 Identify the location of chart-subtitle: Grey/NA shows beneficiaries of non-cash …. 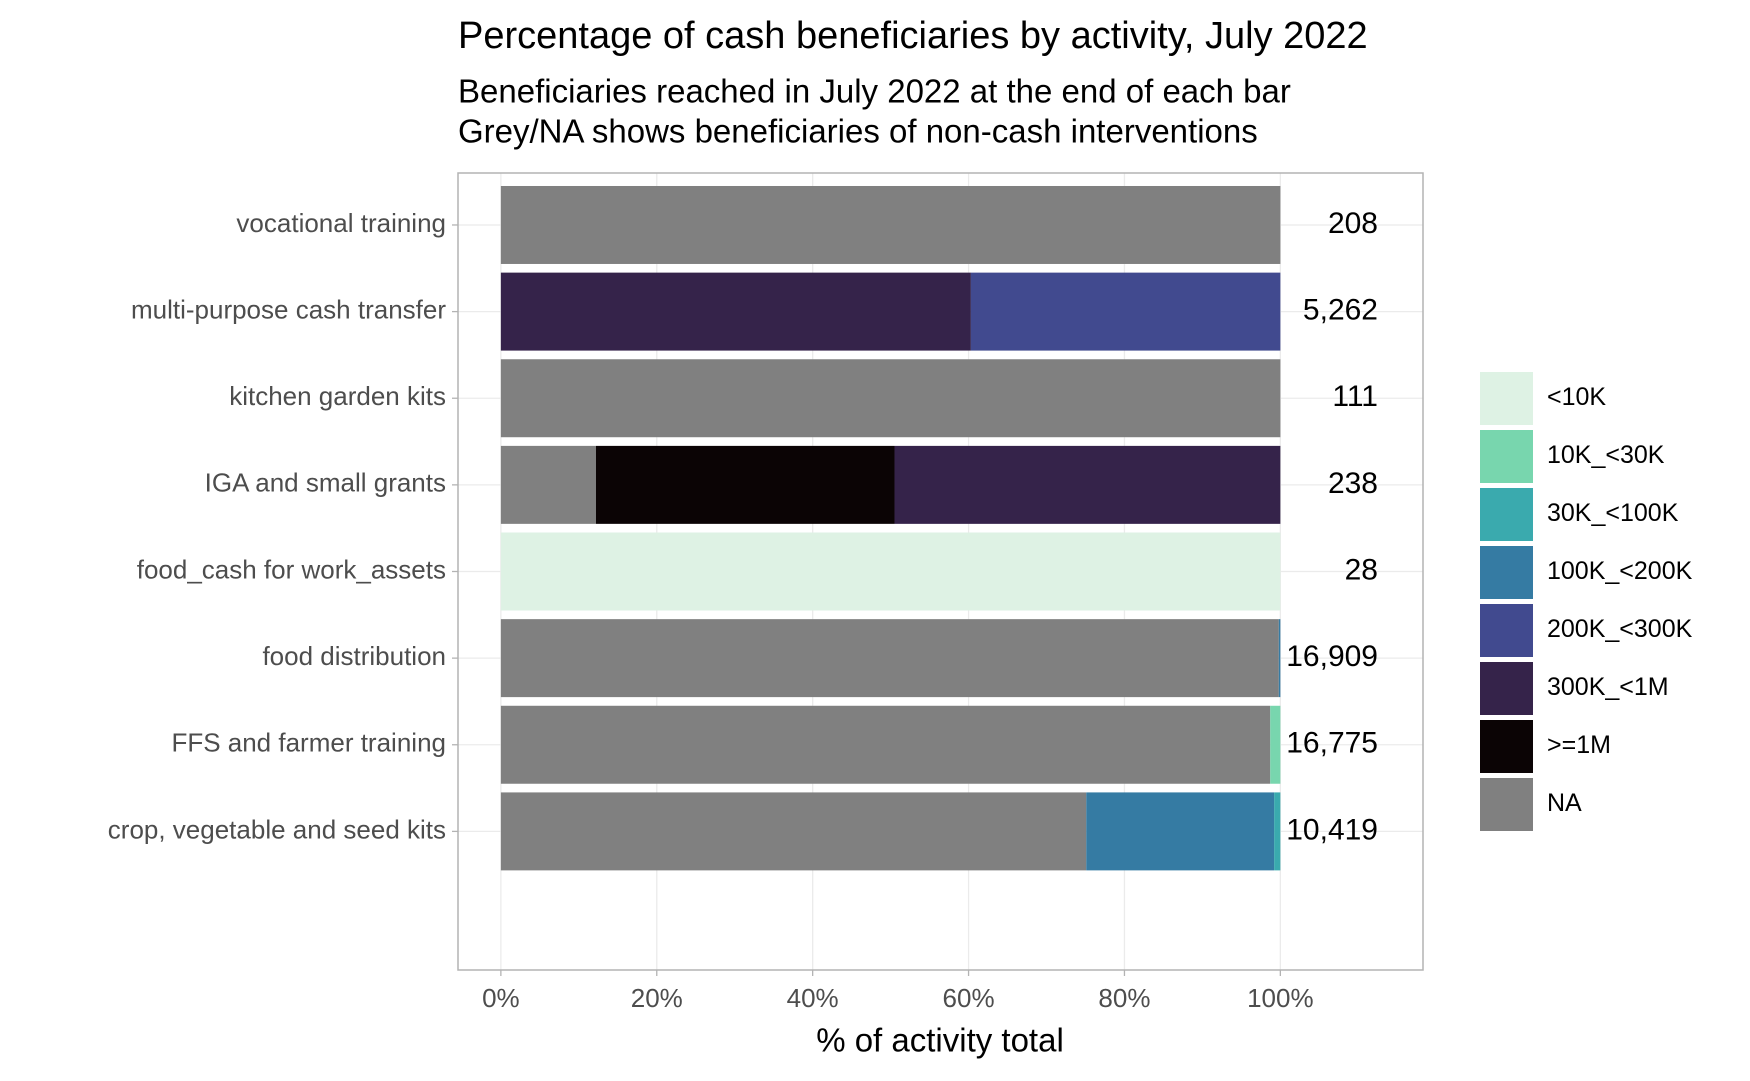
(858, 131).